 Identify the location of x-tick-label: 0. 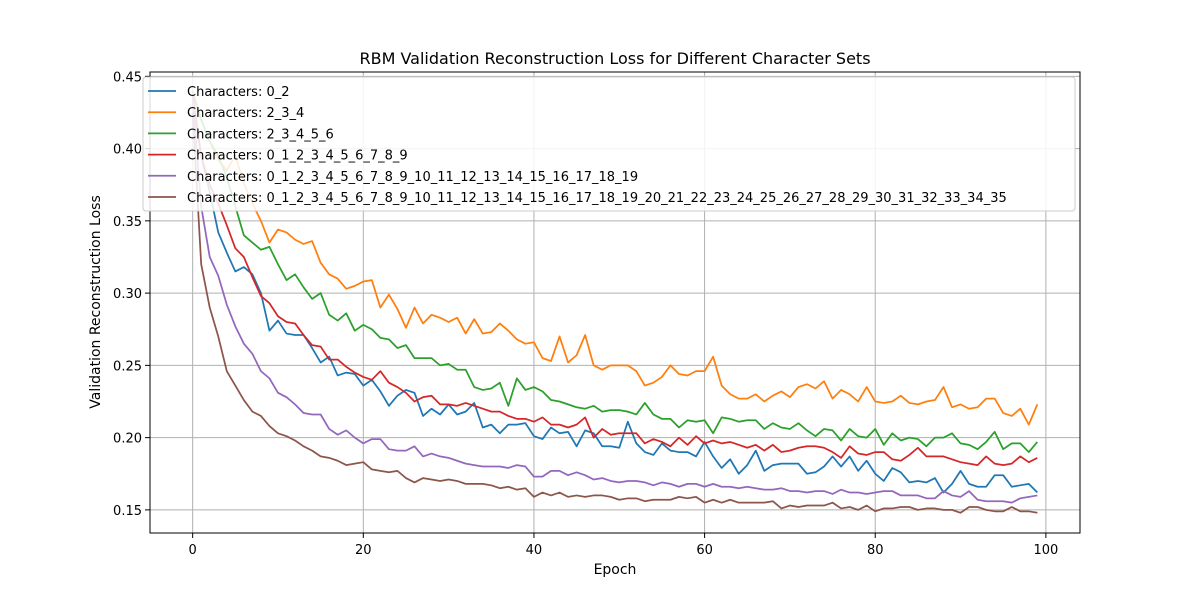
(193, 550).